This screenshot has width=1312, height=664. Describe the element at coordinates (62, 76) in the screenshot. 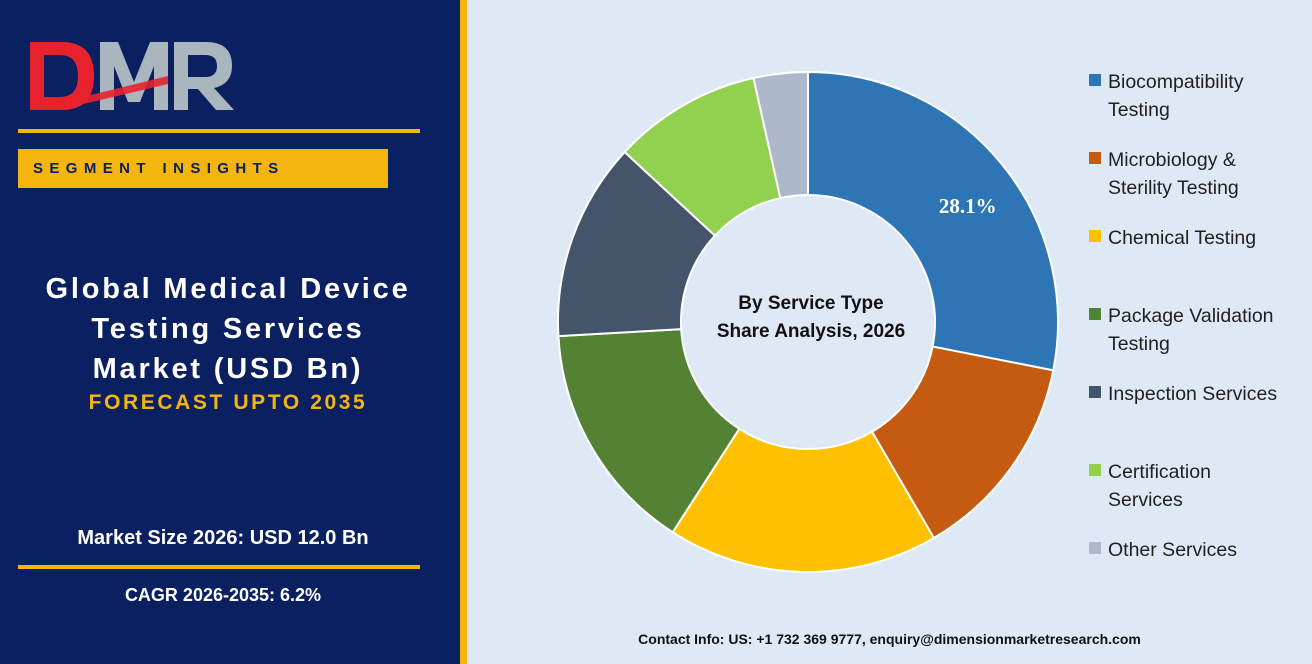

I see `logo-letter-d` at that location.